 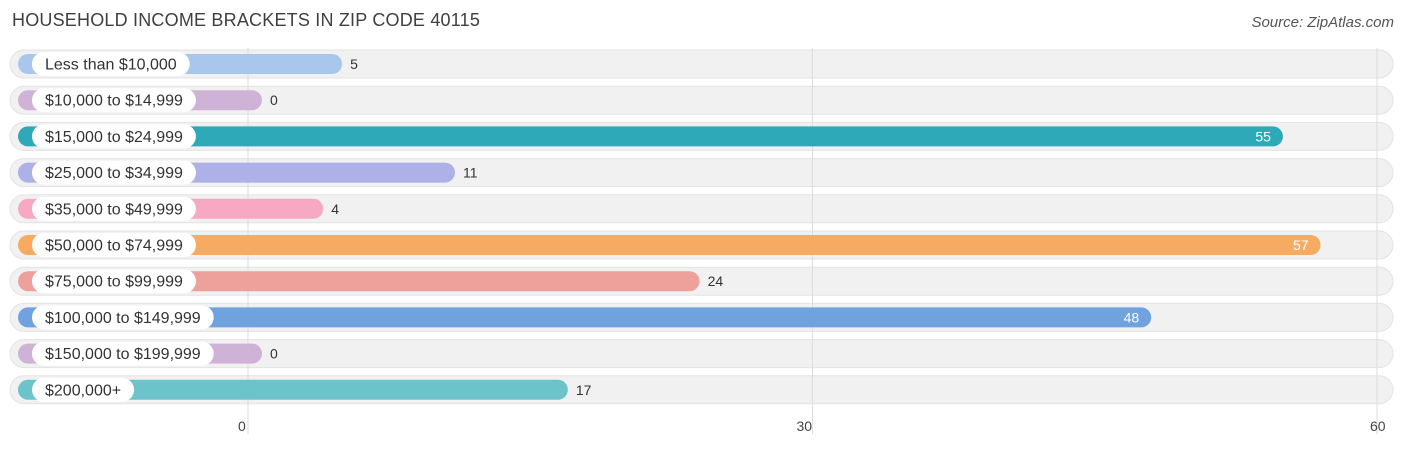 I want to click on category-label: $35,000 to $49,999, so click(x=114, y=209).